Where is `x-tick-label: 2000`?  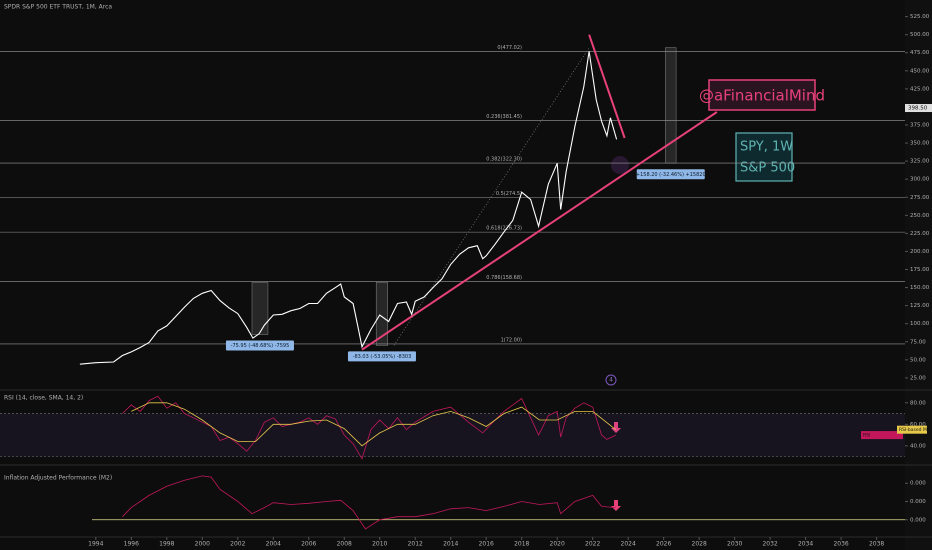 x-tick-label: 2000 is located at coordinates (202, 544).